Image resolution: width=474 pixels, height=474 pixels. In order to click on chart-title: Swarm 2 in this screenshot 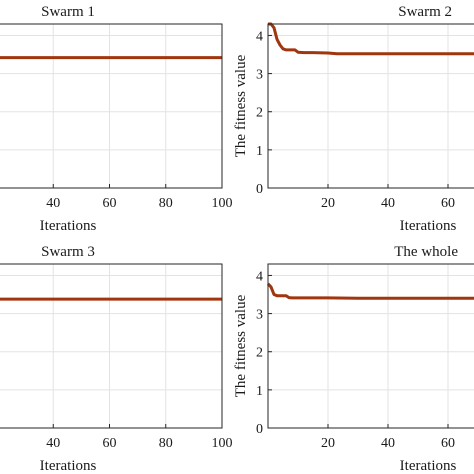, I will do `click(425, 12)`.